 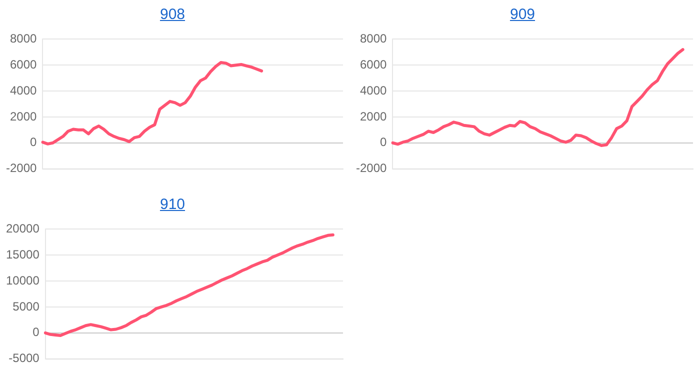 I want to click on chart-title: 908, so click(x=172, y=15).